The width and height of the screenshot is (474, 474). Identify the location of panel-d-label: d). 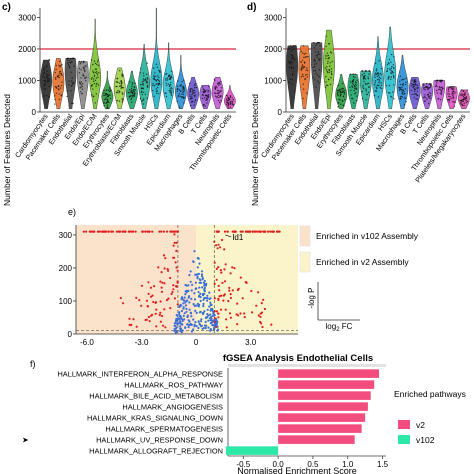
(251, 7).